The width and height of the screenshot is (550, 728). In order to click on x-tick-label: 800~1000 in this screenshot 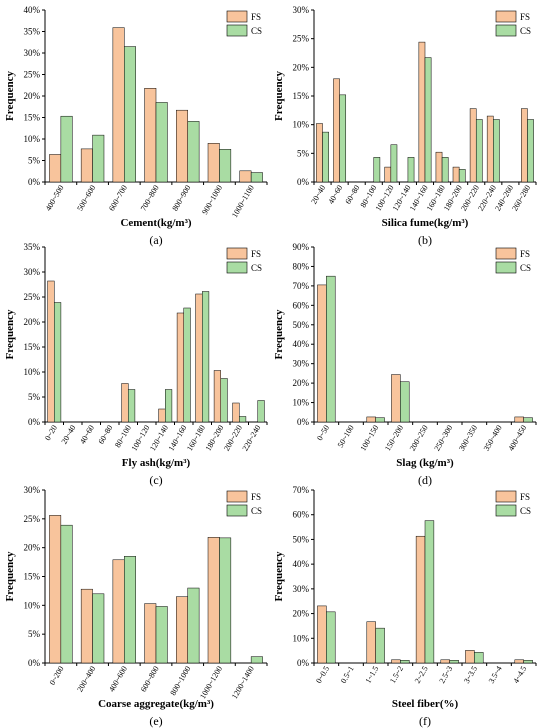, I will do `click(180, 681)`.